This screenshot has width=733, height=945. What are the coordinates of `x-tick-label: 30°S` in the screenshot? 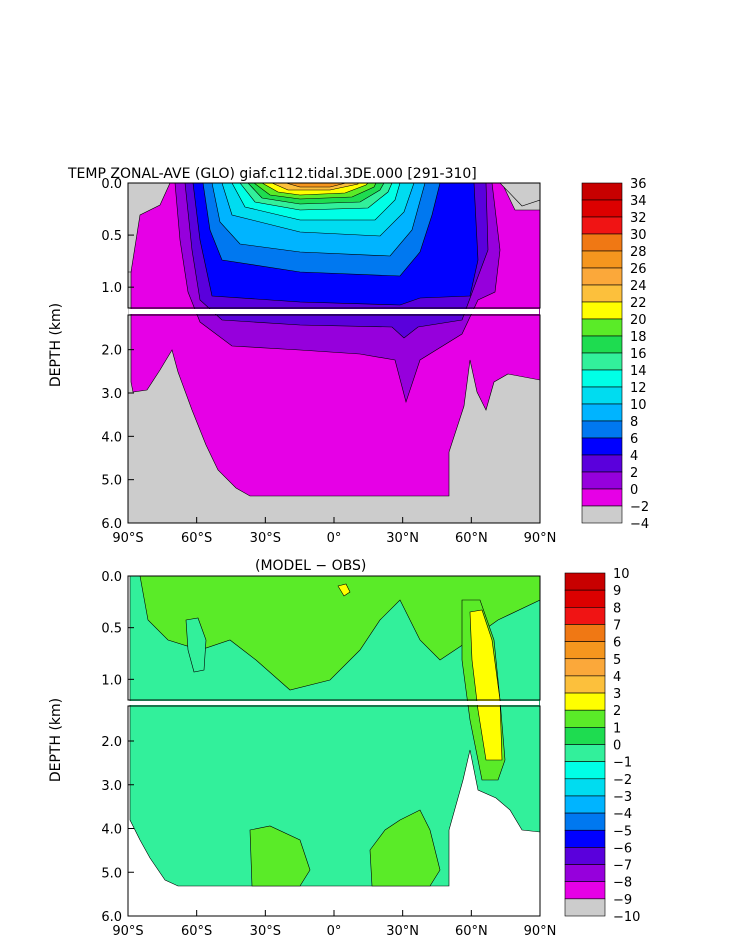 It's located at (265, 931).